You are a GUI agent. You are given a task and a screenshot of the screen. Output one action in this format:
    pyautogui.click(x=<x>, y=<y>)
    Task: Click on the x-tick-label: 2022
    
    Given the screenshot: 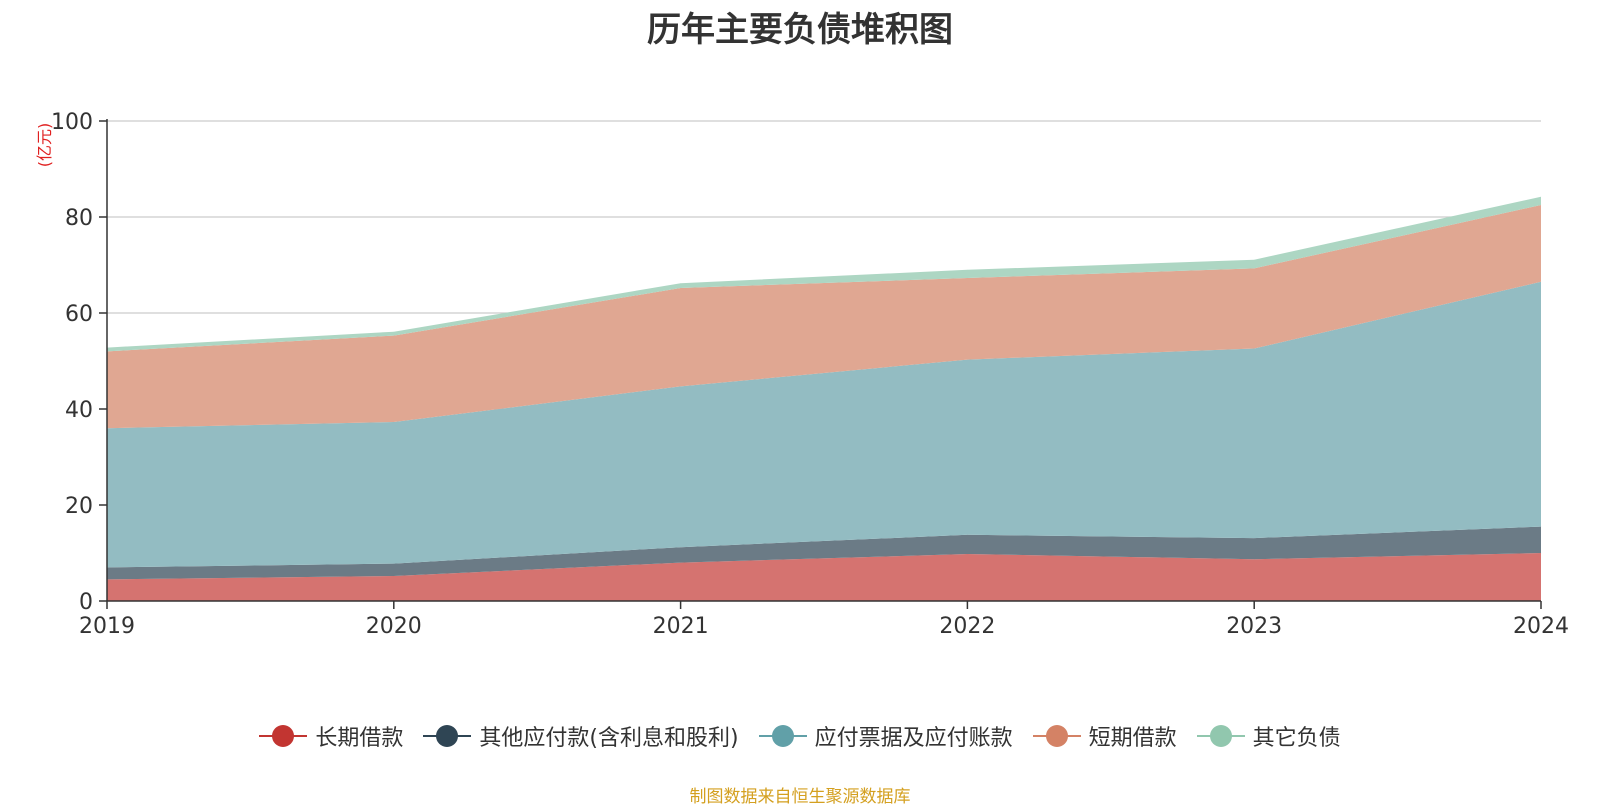 What is the action you would take?
    pyautogui.click(x=967, y=626)
    